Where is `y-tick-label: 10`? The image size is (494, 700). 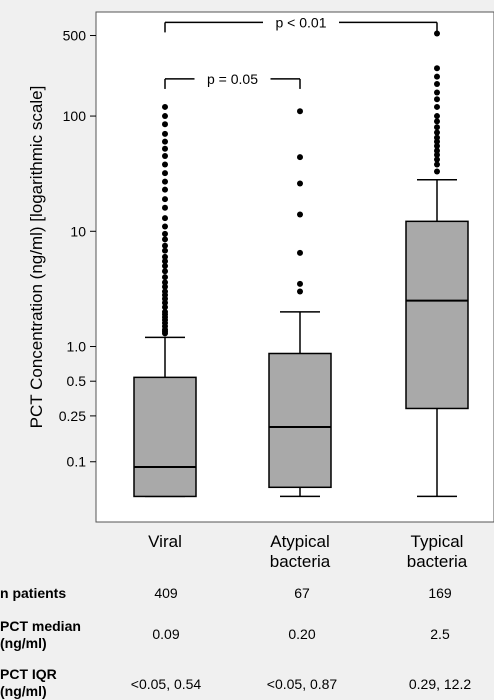
y-tick-label: 10 is located at coordinates (78, 231).